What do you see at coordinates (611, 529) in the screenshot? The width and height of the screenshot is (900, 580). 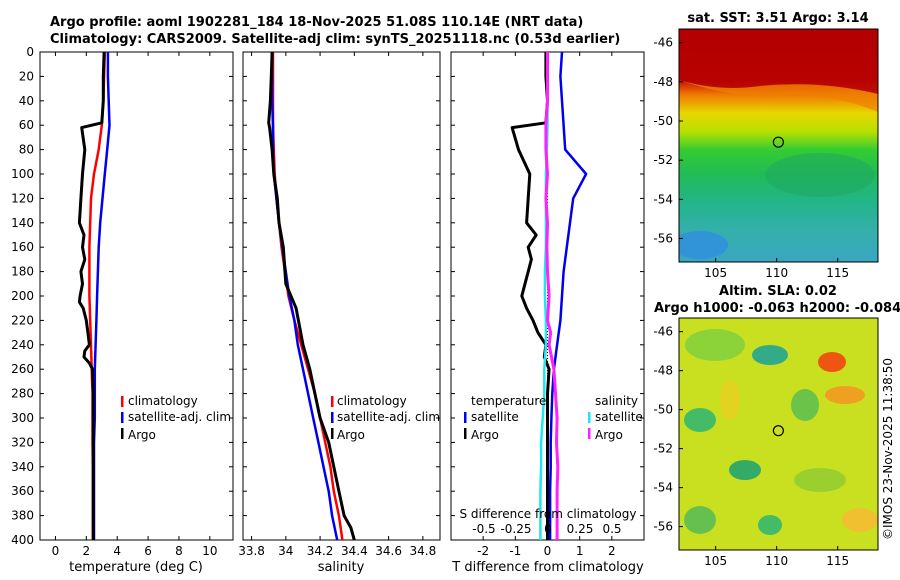 I see `s-diff-tick-label: 0.5` at bounding box center [611, 529].